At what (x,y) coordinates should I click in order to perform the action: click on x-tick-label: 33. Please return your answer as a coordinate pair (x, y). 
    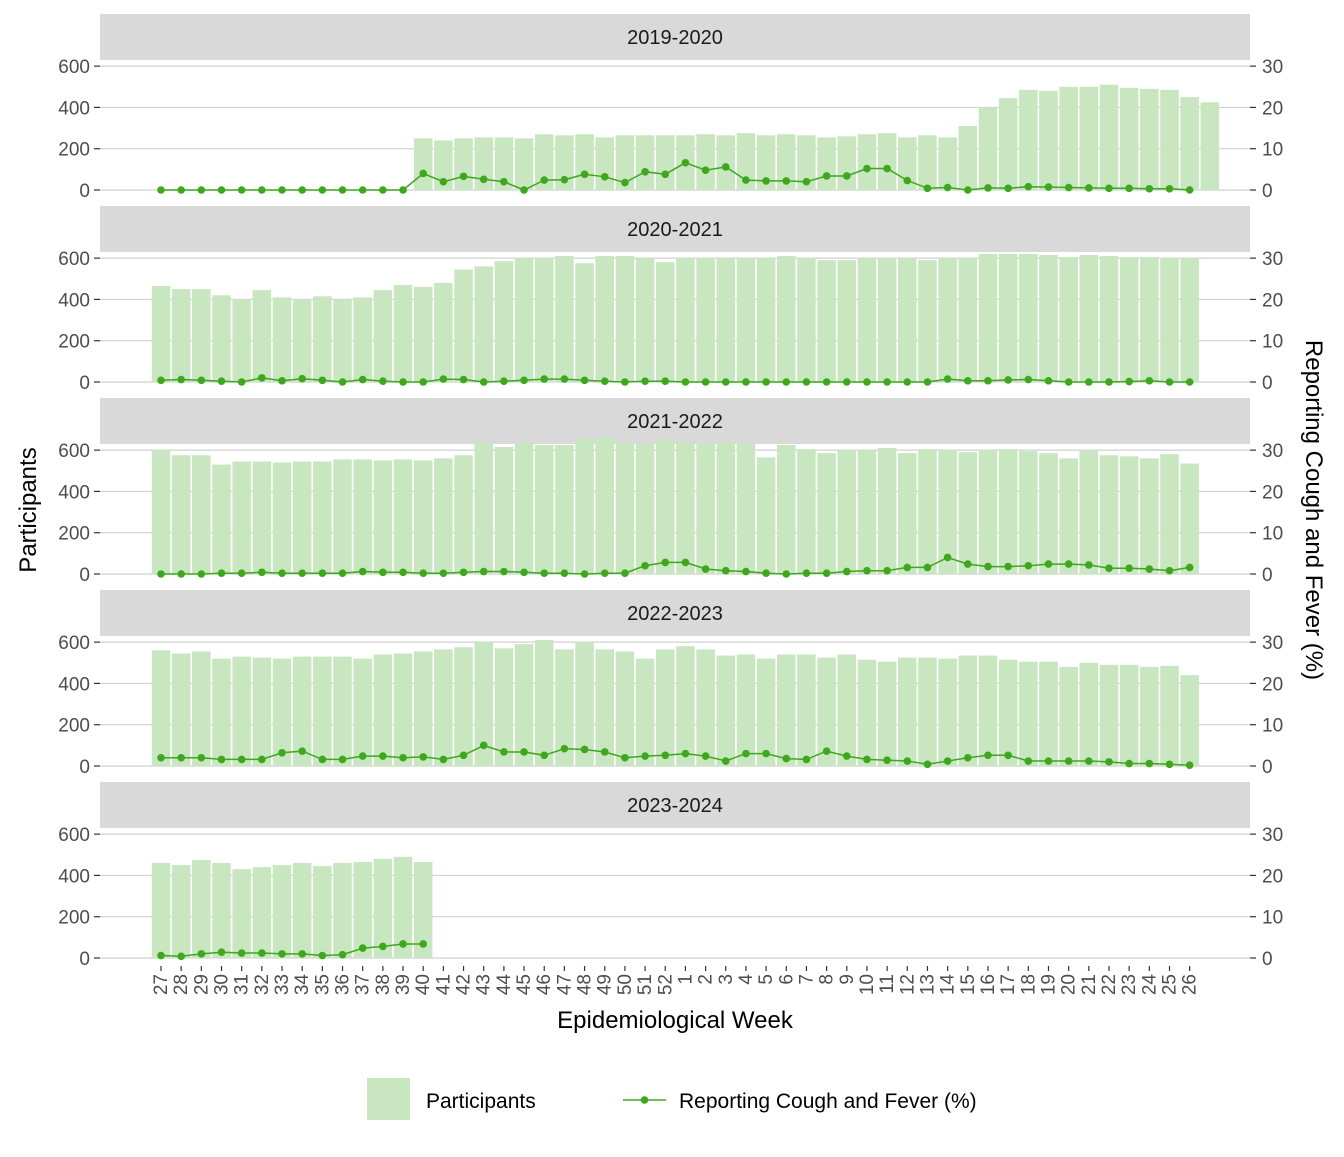
    Looking at the image, I should click on (282, 984).